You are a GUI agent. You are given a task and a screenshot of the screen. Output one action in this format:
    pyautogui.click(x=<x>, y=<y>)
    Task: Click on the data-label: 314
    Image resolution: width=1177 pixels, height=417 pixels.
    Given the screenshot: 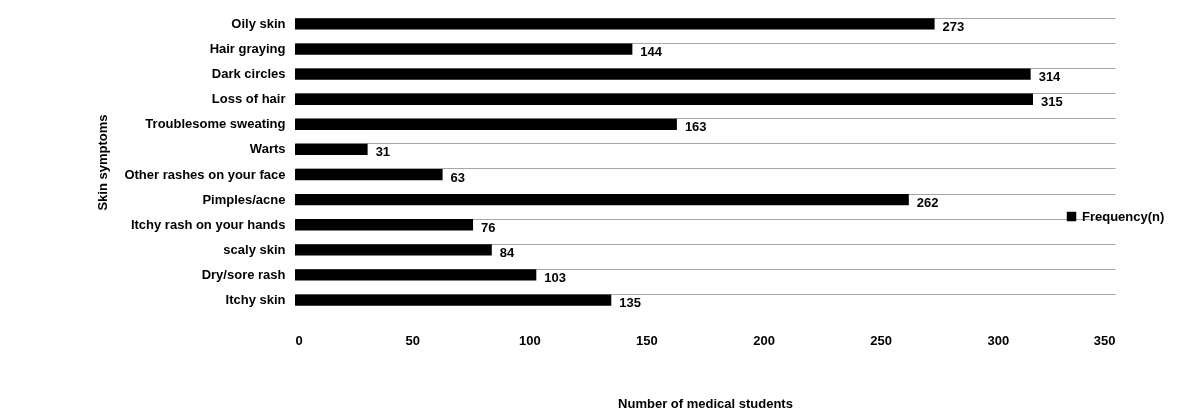 What is the action you would take?
    pyautogui.click(x=1050, y=77)
    